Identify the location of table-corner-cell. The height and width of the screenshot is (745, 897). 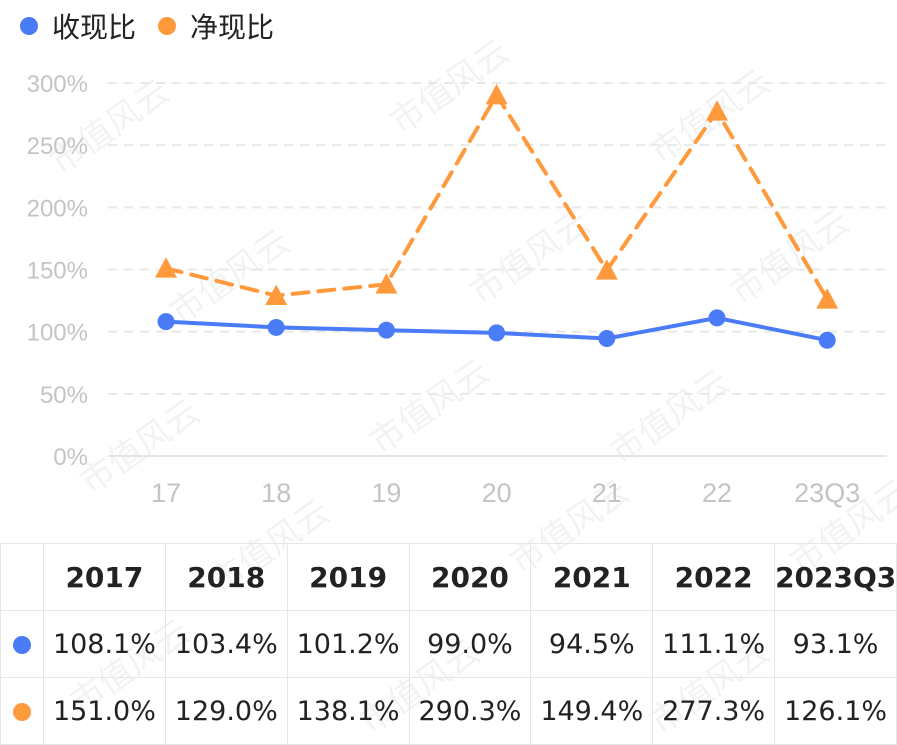
(22, 577).